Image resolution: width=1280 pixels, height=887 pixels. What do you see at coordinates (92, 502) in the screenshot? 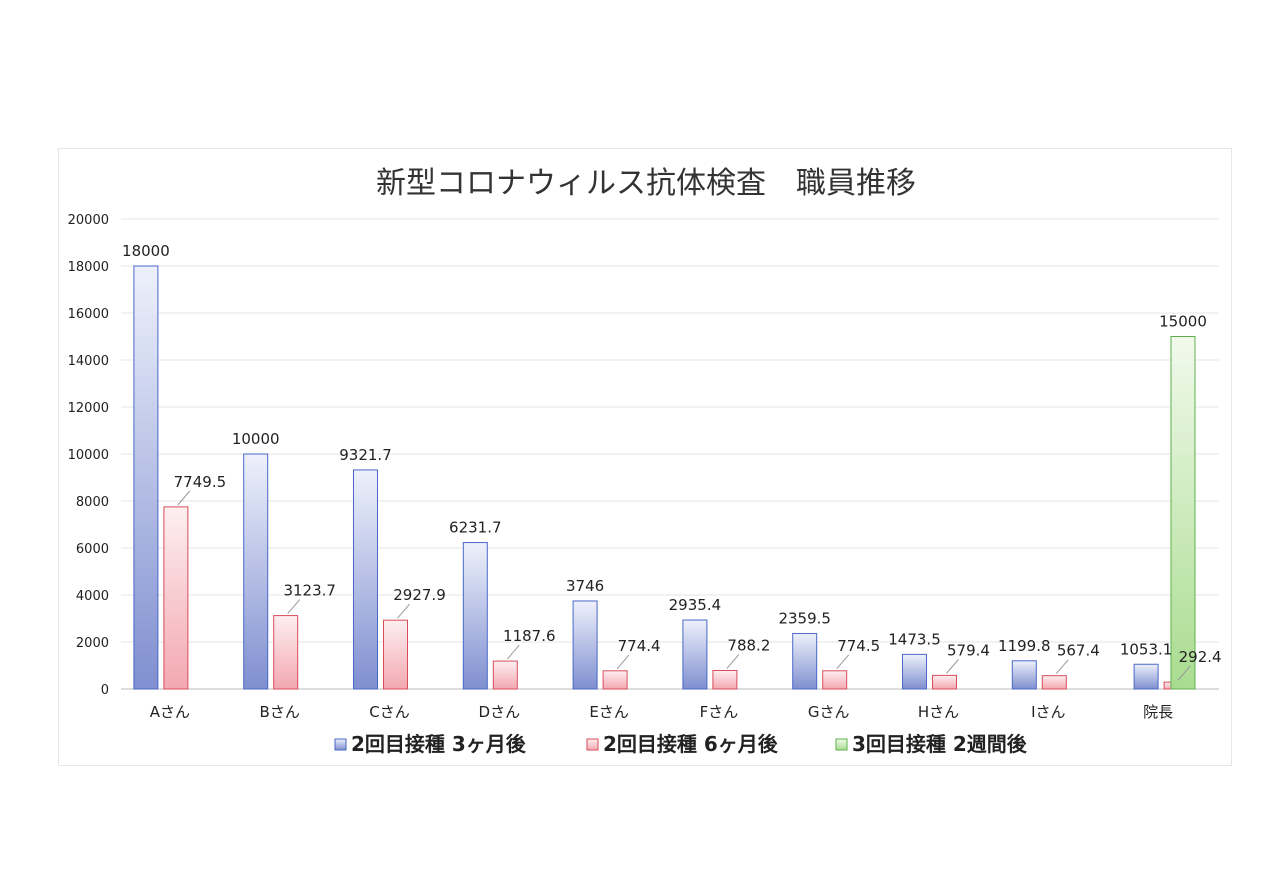
I see `y-tick-label: 8000` at bounding box center [92, 502].